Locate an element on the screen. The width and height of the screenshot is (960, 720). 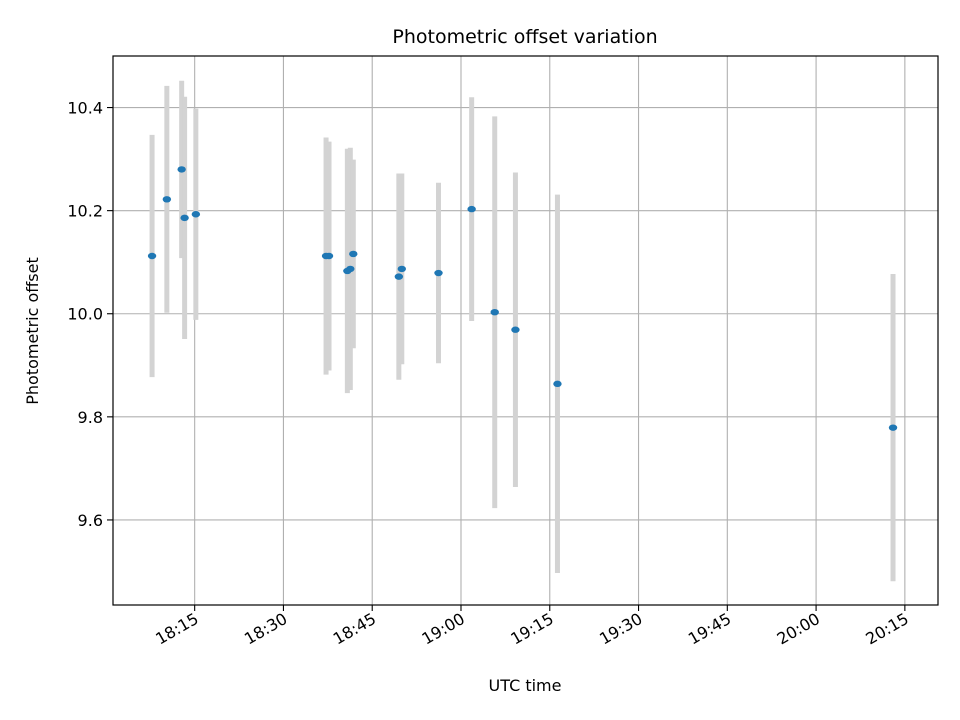
y-axis-label: Photometric offset is located at coordinates (32, 331).